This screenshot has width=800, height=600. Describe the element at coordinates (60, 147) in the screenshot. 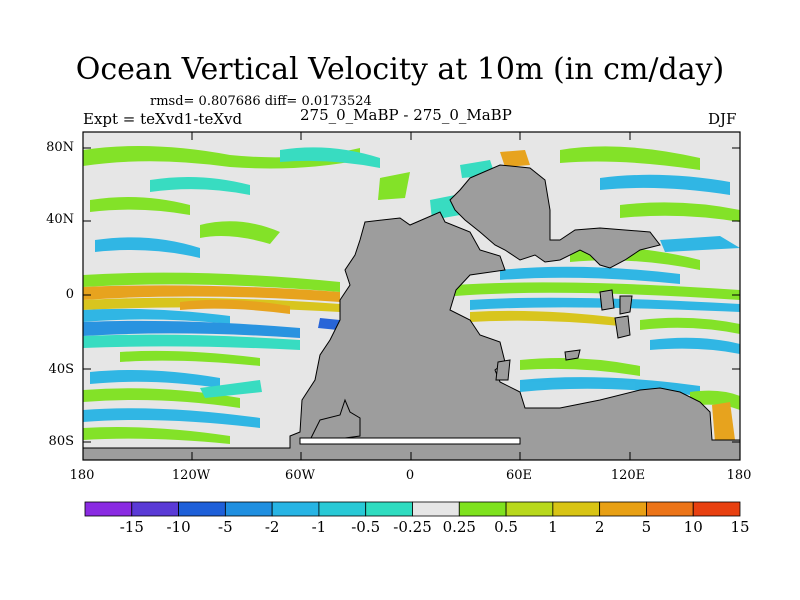

I see `y-tick-label: 80N` at that location.